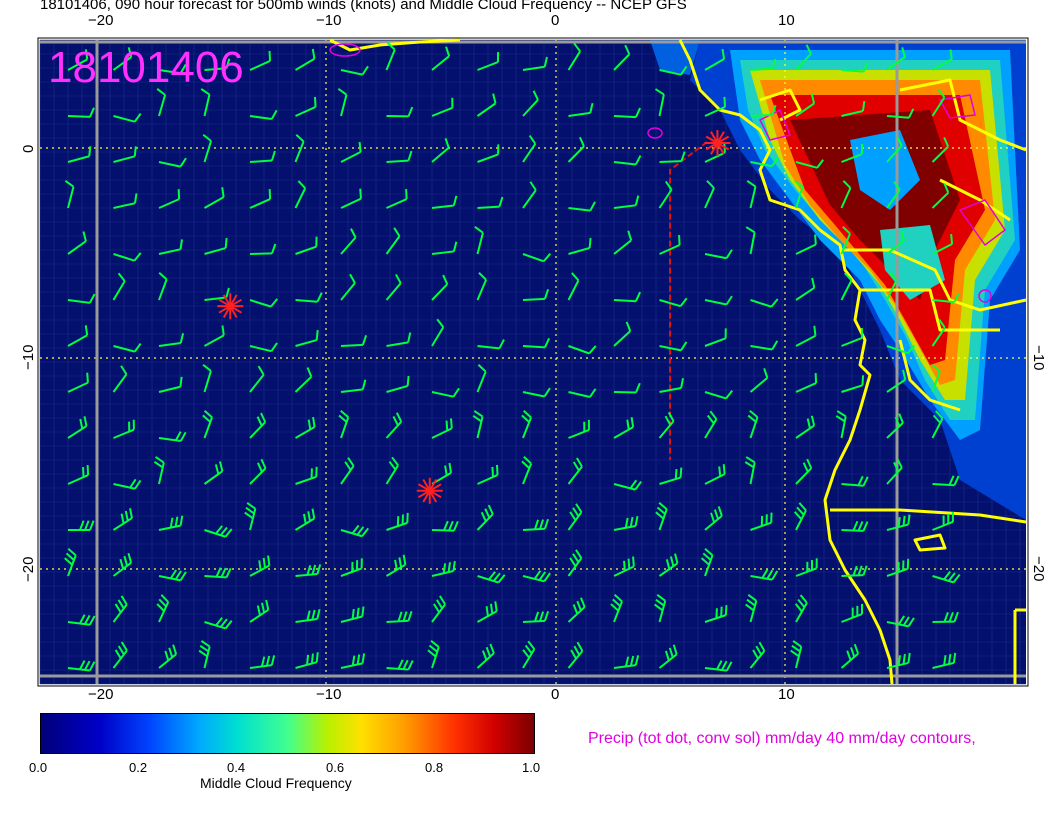 The height and width of the screenshot is (816, 1056). What do you see at coordinates (1038, 357) in the screenshot?
I see `right-tick-m10: −10` at bounding box center [1038, 357].